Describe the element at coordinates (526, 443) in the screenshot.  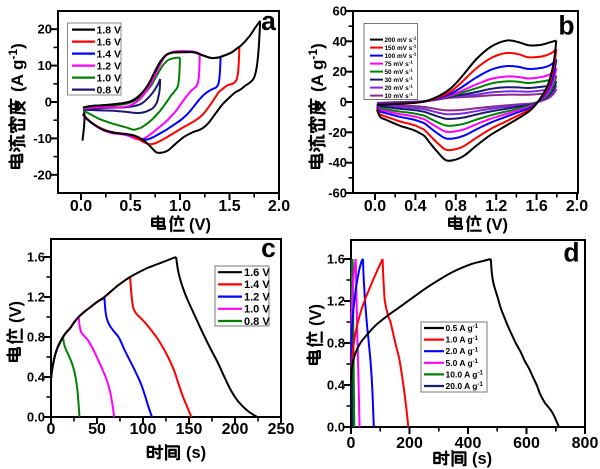
I see `svg-text: 600` at that location.